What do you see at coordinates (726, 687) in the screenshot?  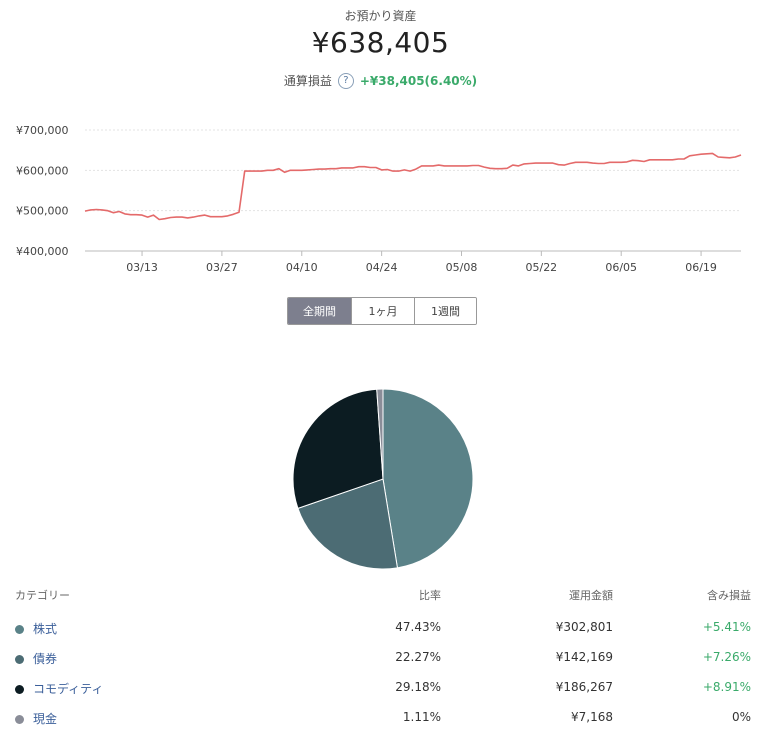 I see `pl-value: +8.91%` at bounding box center [726, 687].